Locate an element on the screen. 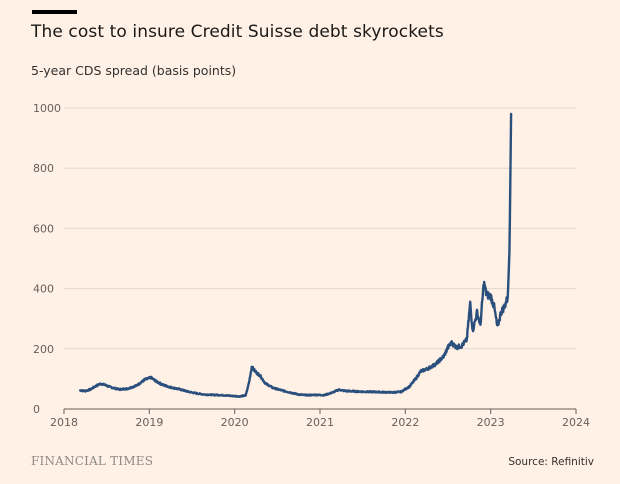  x-tick-label-2023: 2023 is located at coordinates (491, 422).